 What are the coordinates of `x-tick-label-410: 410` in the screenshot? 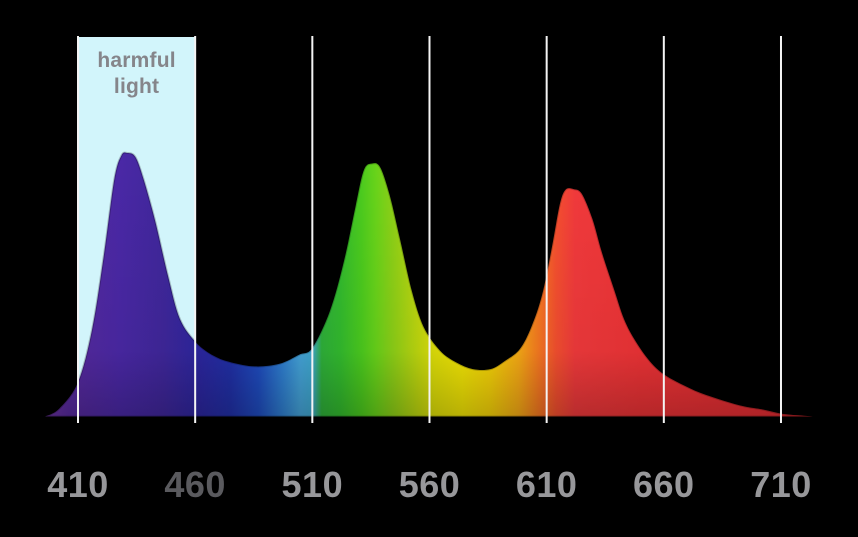 It's located at (78, 484).